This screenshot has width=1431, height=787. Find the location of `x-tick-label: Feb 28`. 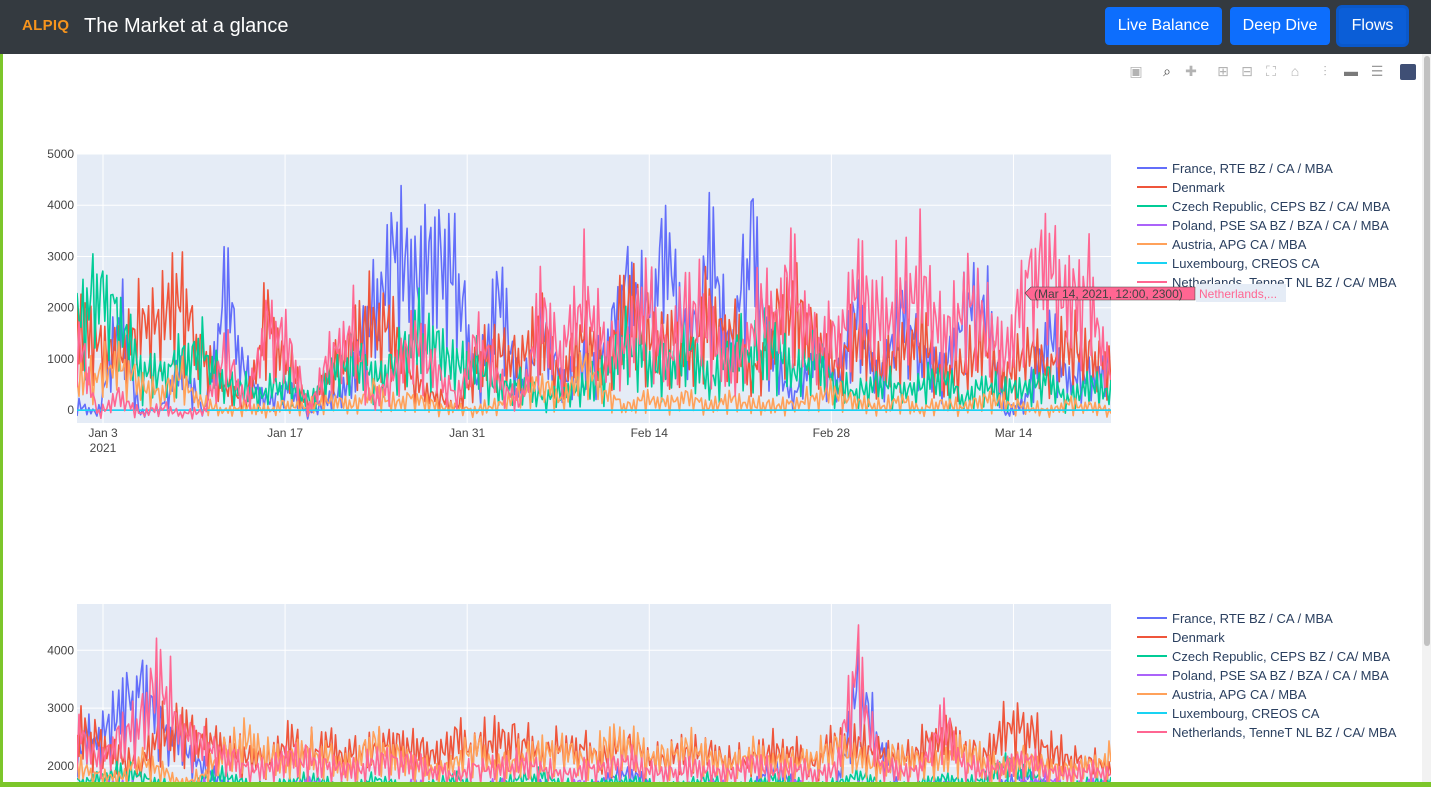

x-tick-label: Feb 28 is located at coordinates (832, 433).